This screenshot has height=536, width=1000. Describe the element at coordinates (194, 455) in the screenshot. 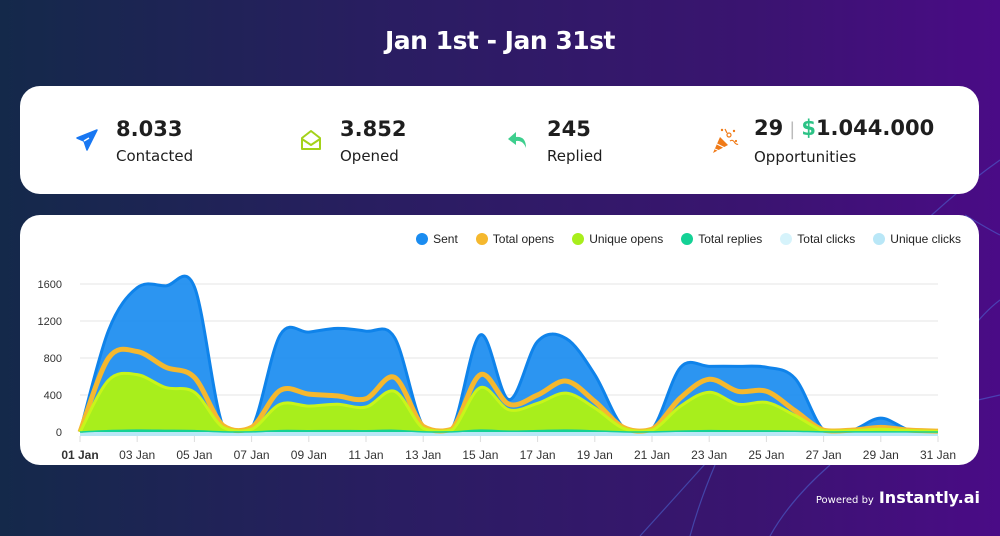

I see `x-tick-label: 05 Jan` at that location.